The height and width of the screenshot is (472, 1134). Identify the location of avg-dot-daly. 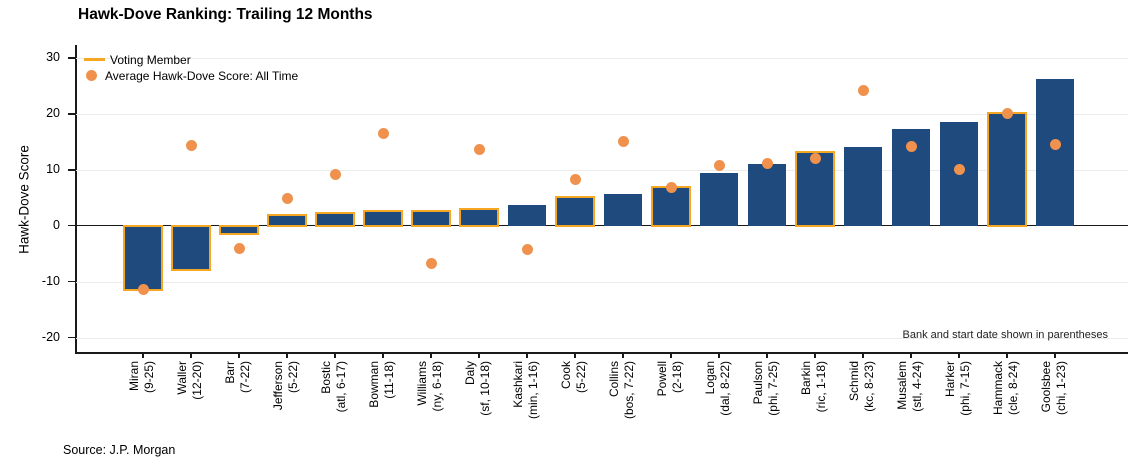
(479, 149).